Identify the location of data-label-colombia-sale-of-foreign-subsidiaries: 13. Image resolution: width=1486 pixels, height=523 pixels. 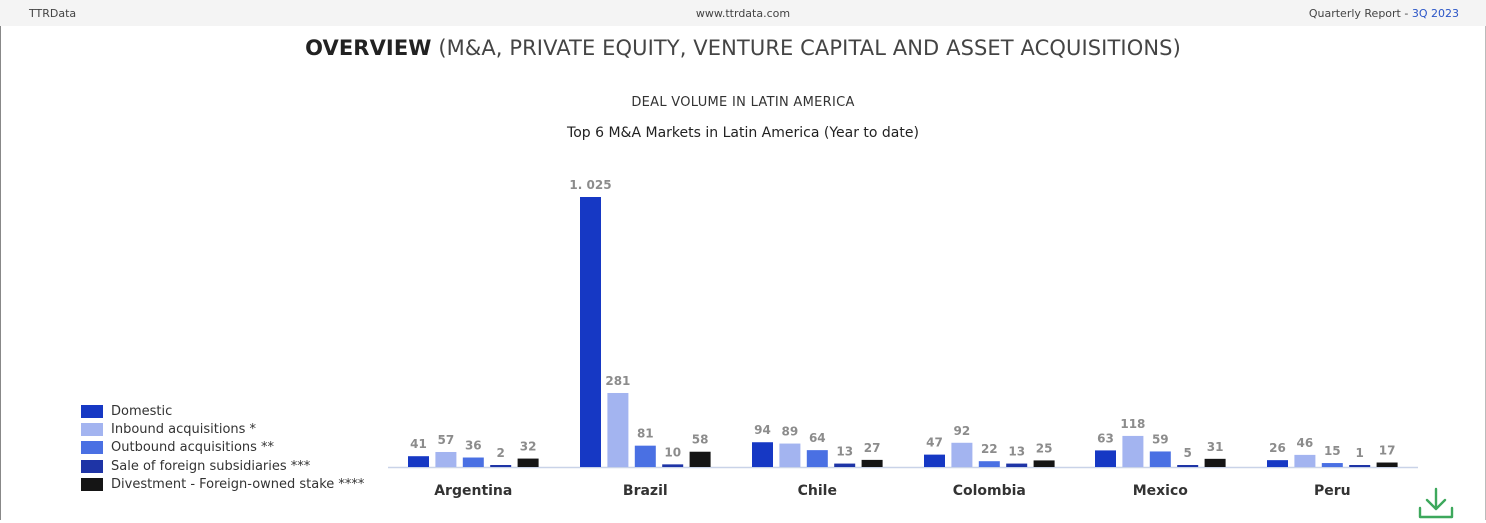
(1016, 452).